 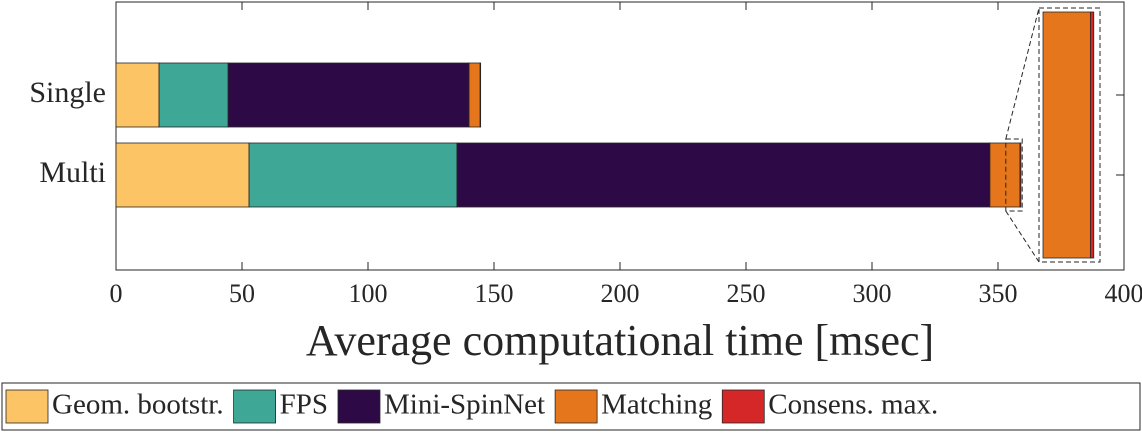 What do you see at coordinates (853, 405) in the screenshot?
I see `legend-label: Consens. max.` at bounding box center [853, 405].